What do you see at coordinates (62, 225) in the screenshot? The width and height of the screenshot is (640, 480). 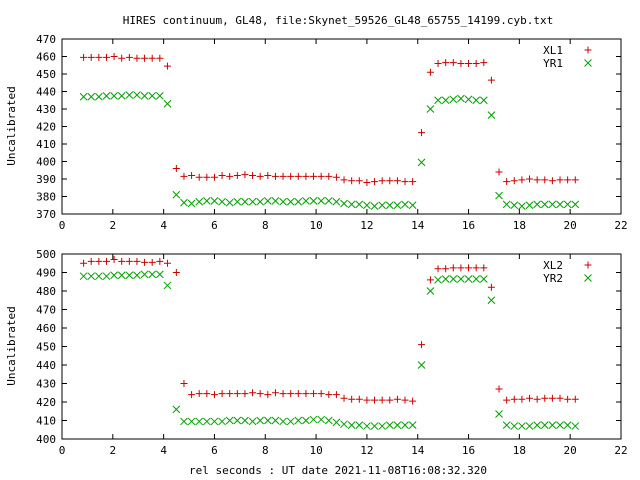 I see `x-tick-label-top: 0` at bounding box center [62, 225].